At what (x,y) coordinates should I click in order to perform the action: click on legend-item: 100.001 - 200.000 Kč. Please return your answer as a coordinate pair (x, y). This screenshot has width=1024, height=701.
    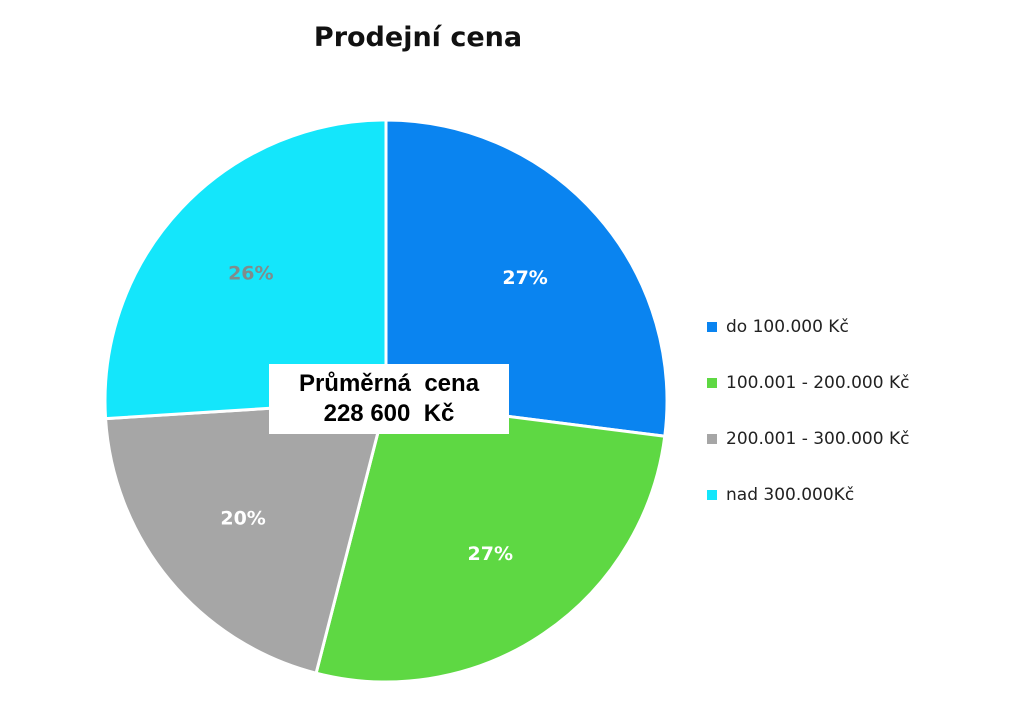
    Looking at the image, I should click on (862, 383).